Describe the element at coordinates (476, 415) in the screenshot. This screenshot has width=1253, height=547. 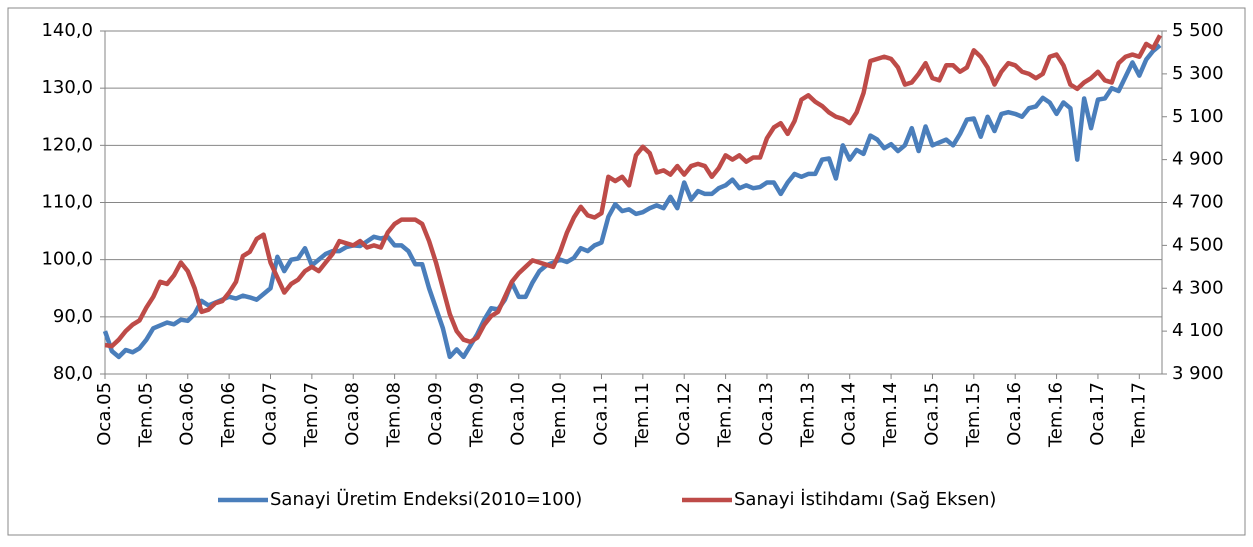
I see `x-tick-label: Tem.09` at that location.